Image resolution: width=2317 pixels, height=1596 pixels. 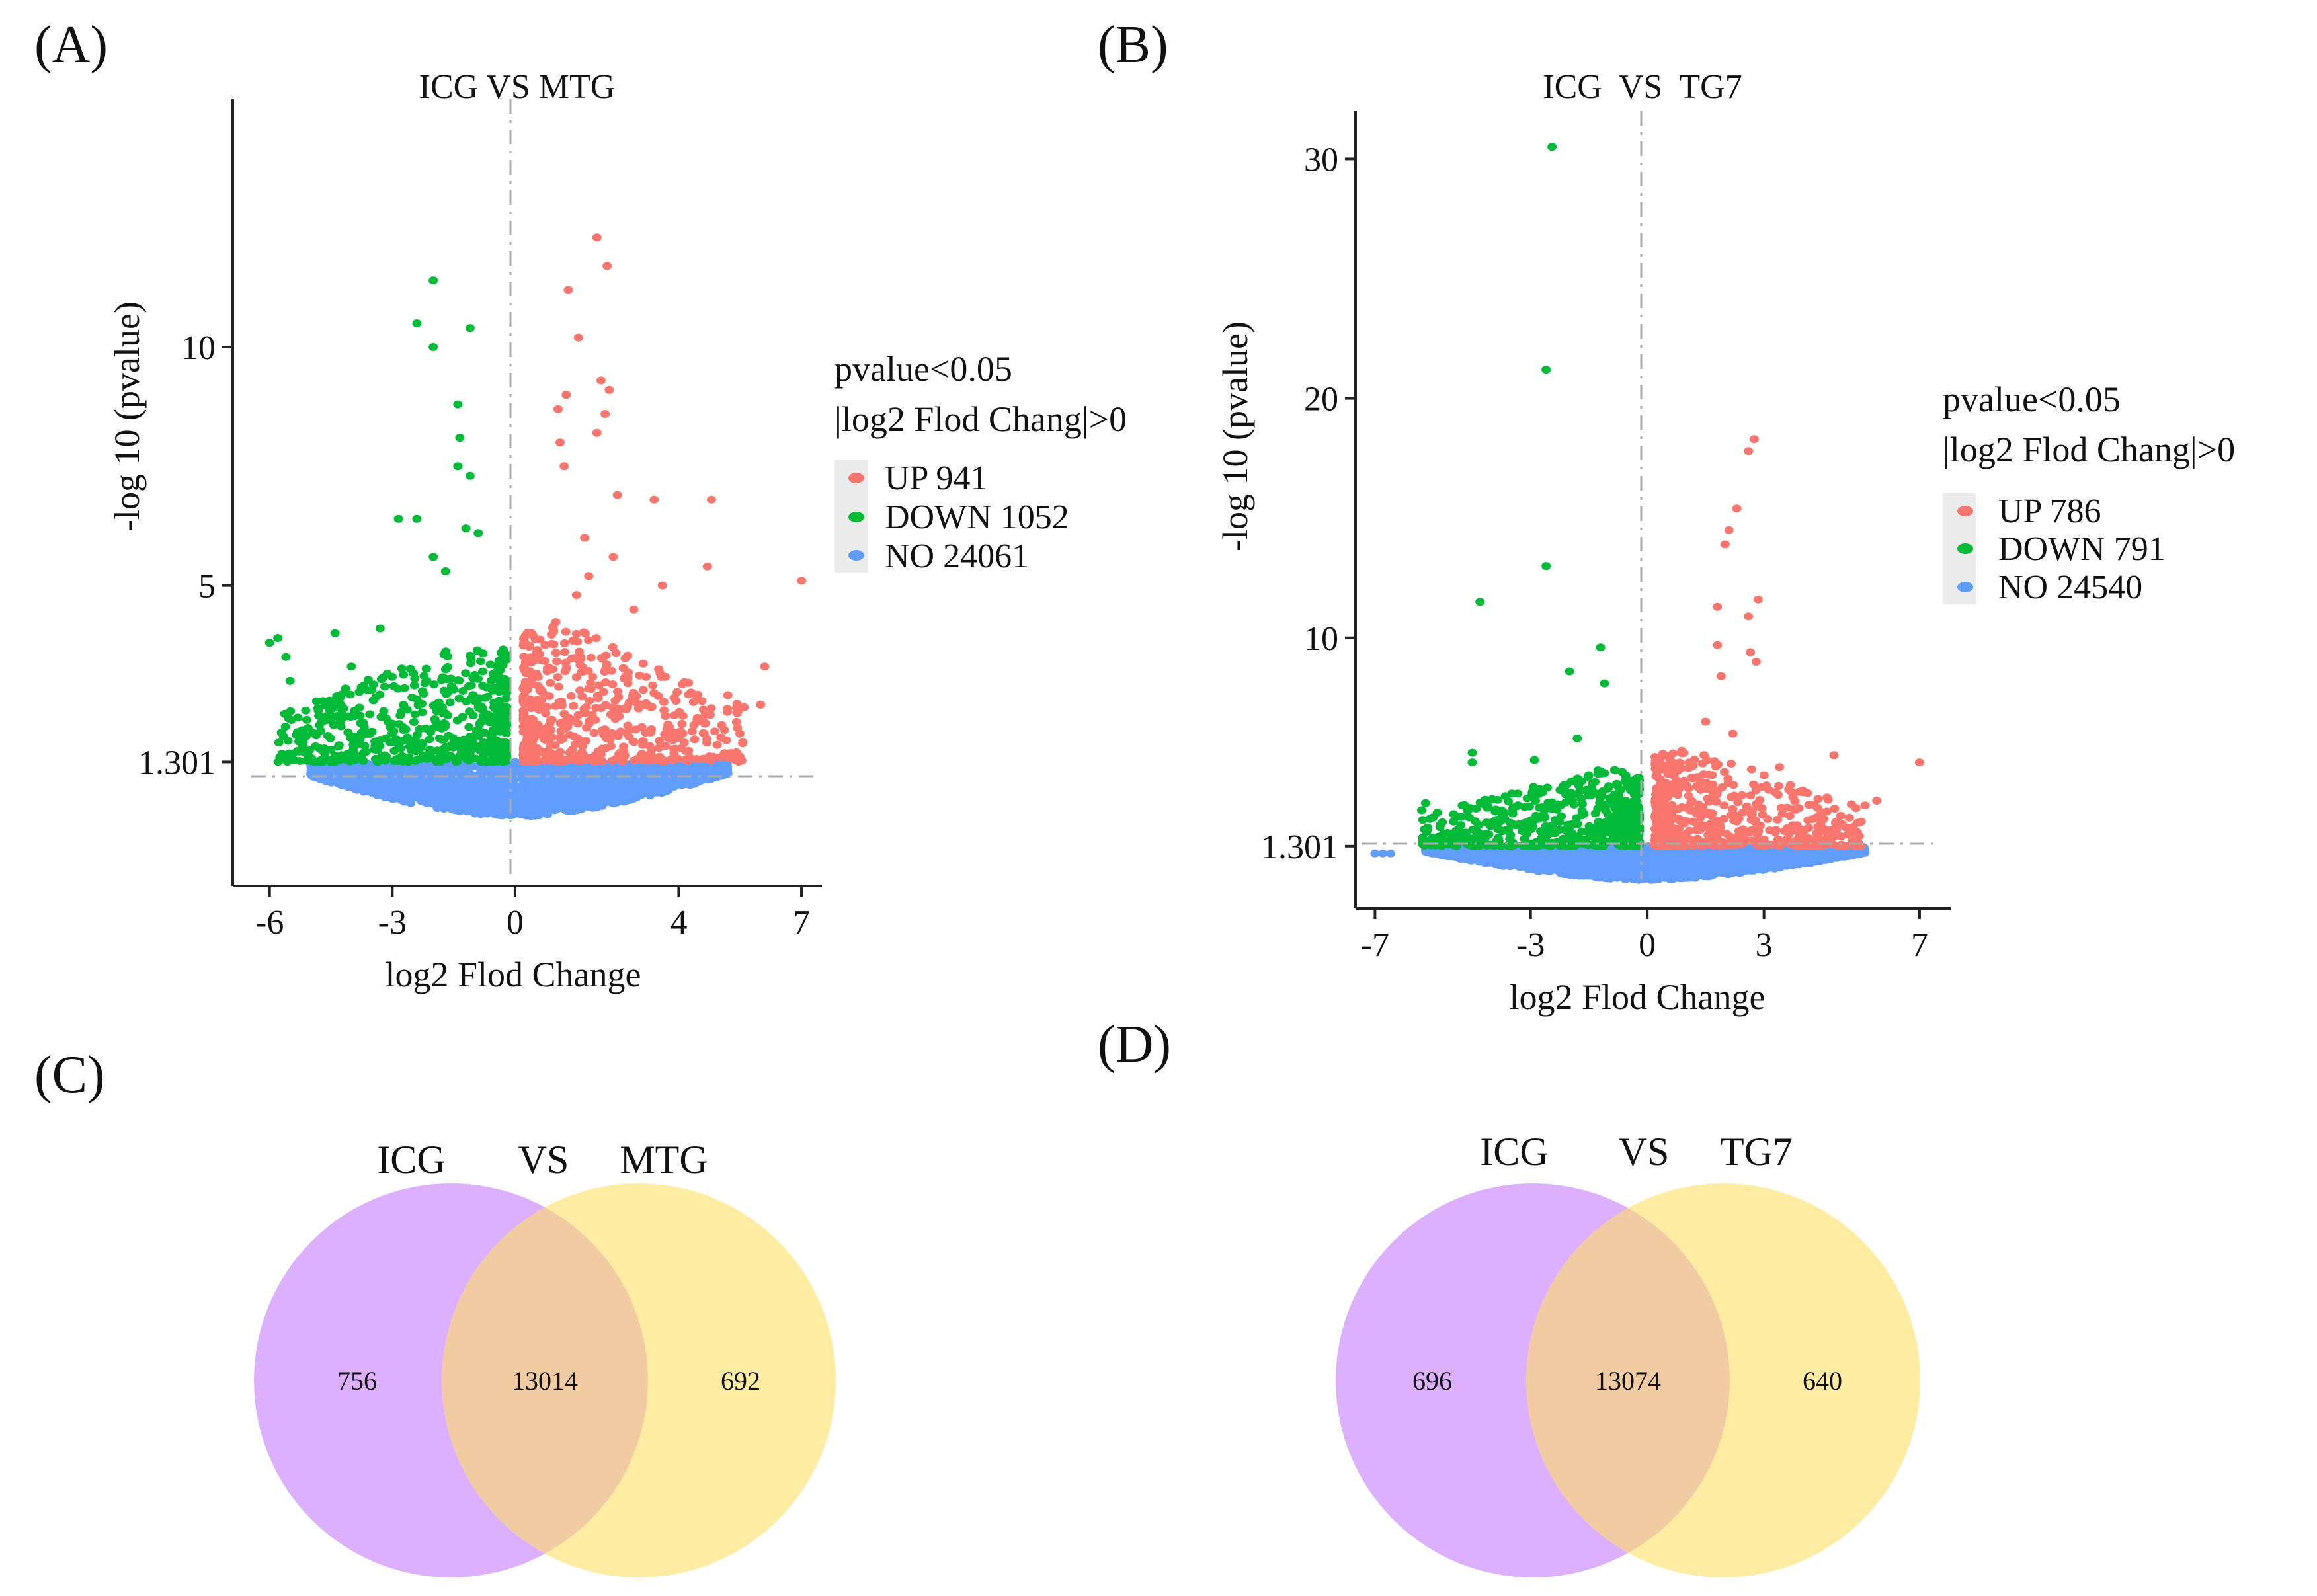 What do you see at coordinates (679, 922) in the screenshot?
I see `x-tick-label: 4` at bounding box center [679, 922].